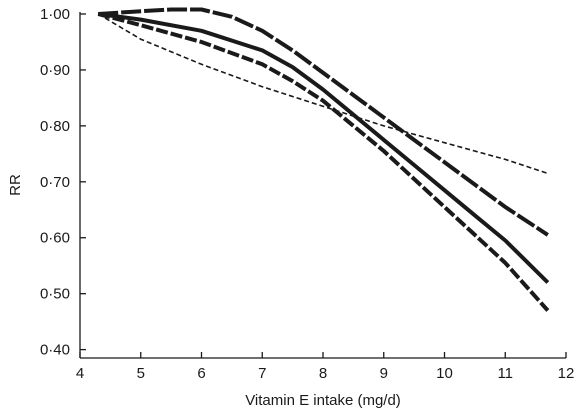 The image size is (574, 411). What do you see at coordinates (262, 373) in the screenshot?
I see `x-tick-label: 7` at bounding box center [262, 373].